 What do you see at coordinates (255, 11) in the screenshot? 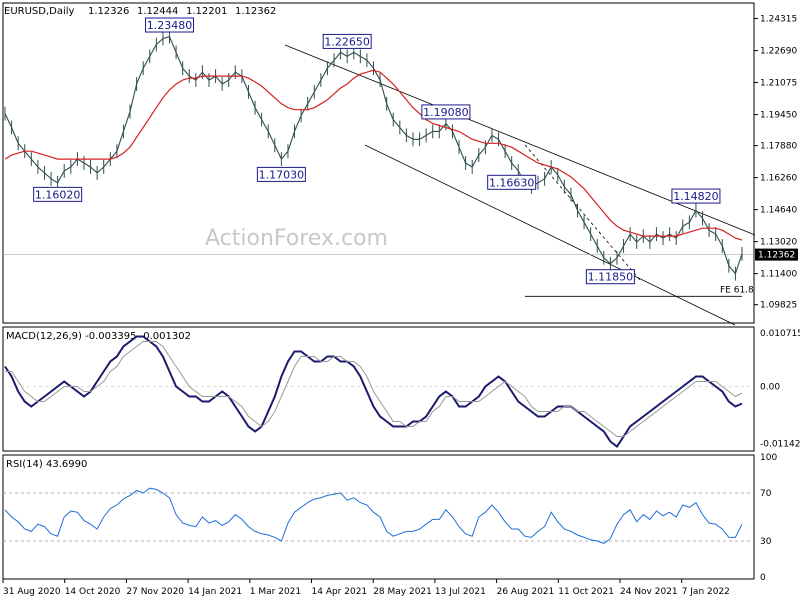
I see `price-header-close: 1.12362` at bounding box center [255, 11].